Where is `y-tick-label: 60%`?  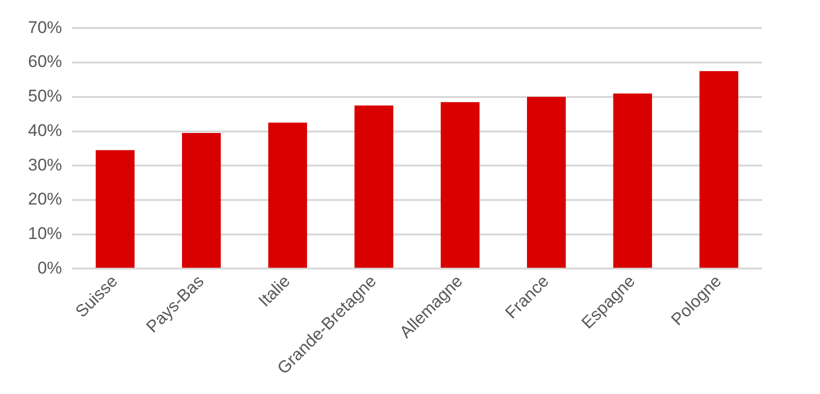
y-tick-label: 60% is located at coordinates (45, 62).